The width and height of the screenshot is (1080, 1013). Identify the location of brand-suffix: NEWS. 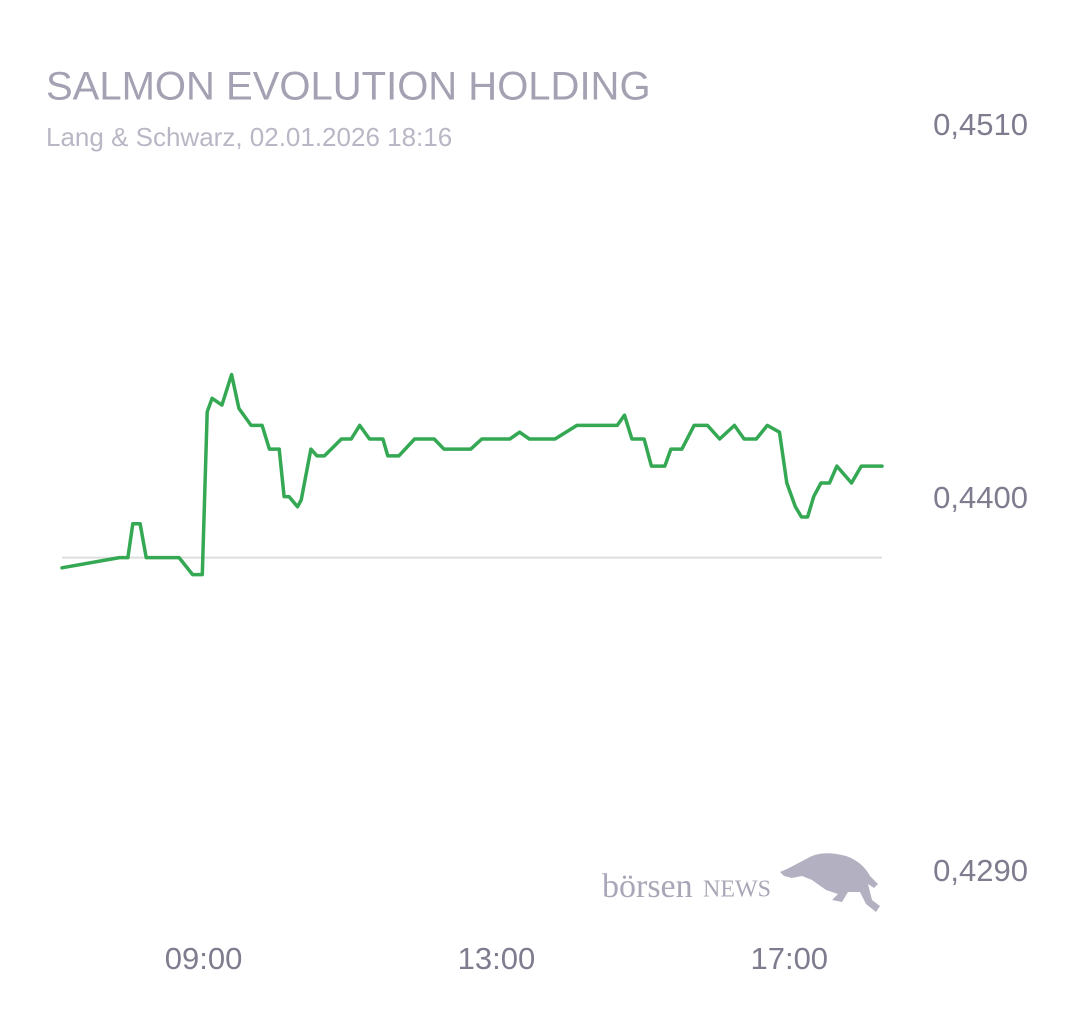
(737, 890).